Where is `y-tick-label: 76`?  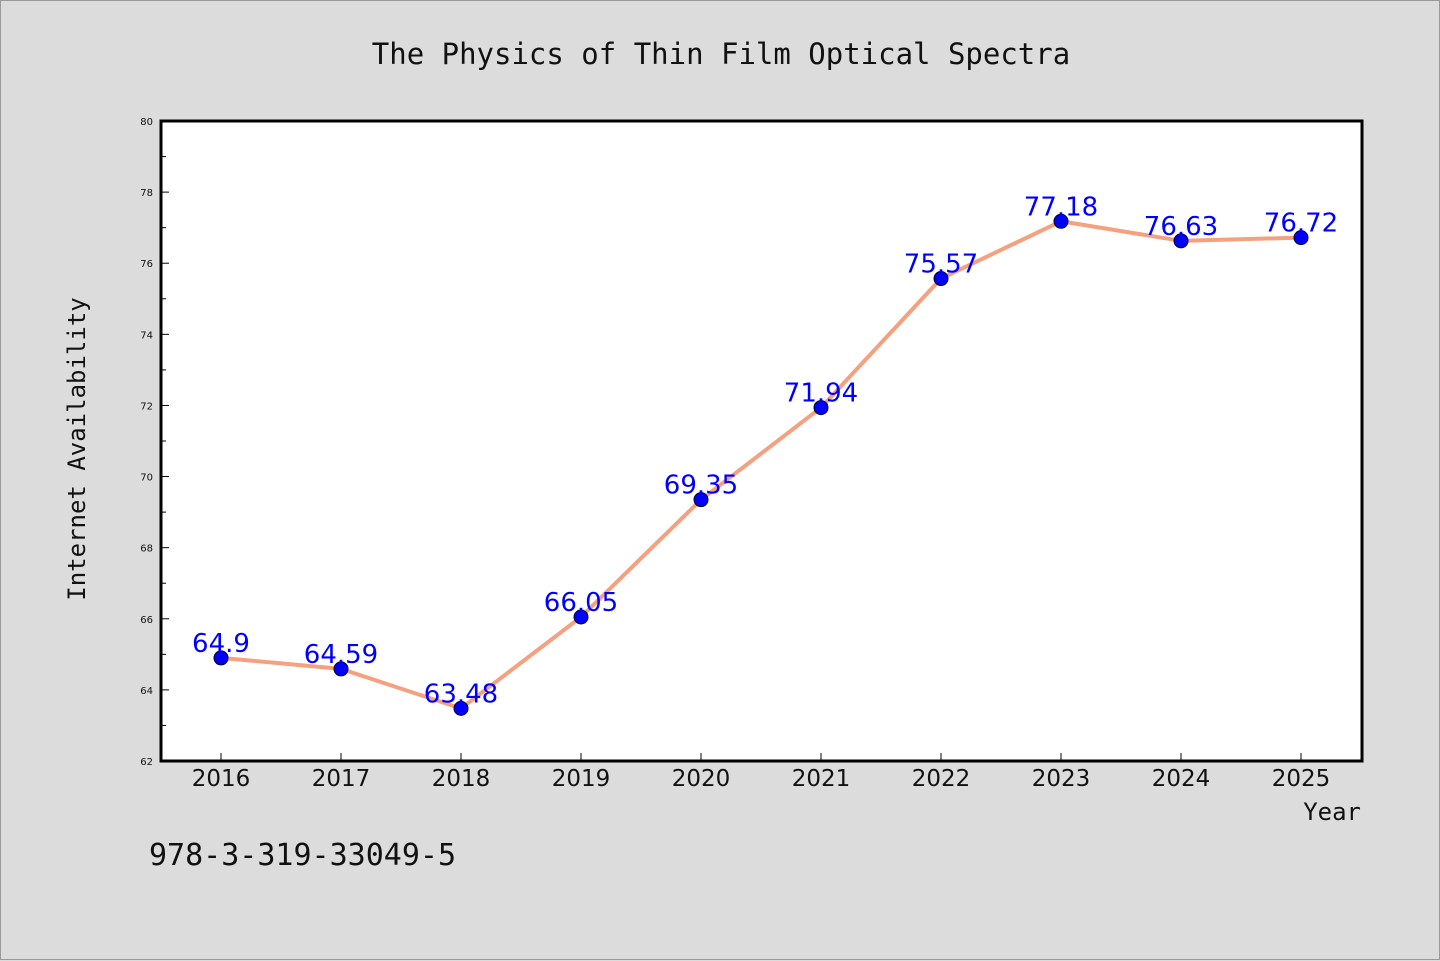 y-tick-label: 76 is located at coordinates (146, 264).